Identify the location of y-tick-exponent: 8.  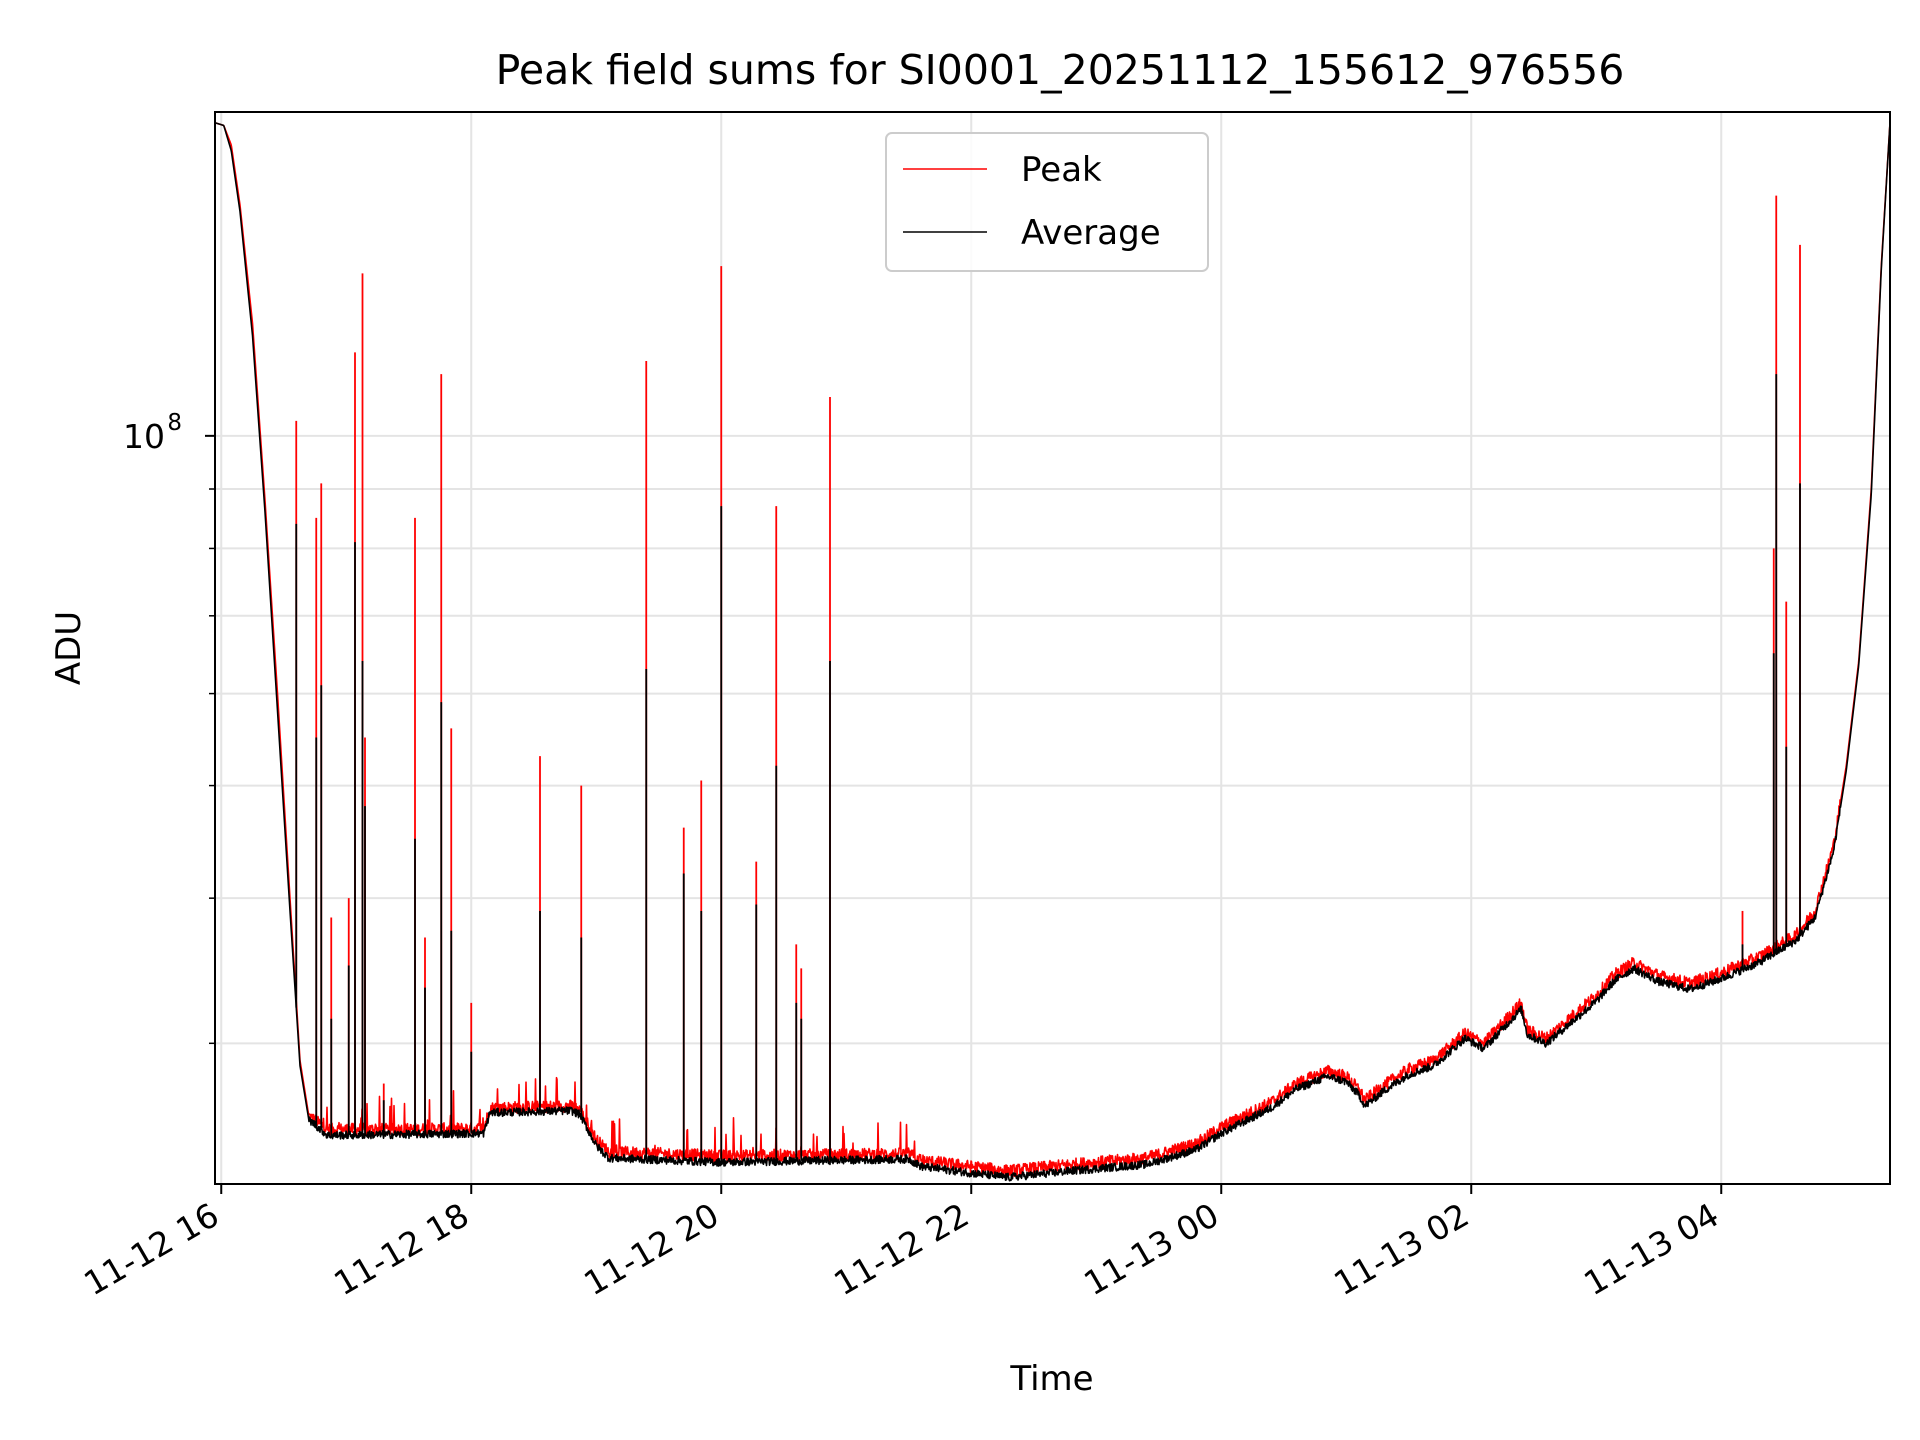
(174, 423).